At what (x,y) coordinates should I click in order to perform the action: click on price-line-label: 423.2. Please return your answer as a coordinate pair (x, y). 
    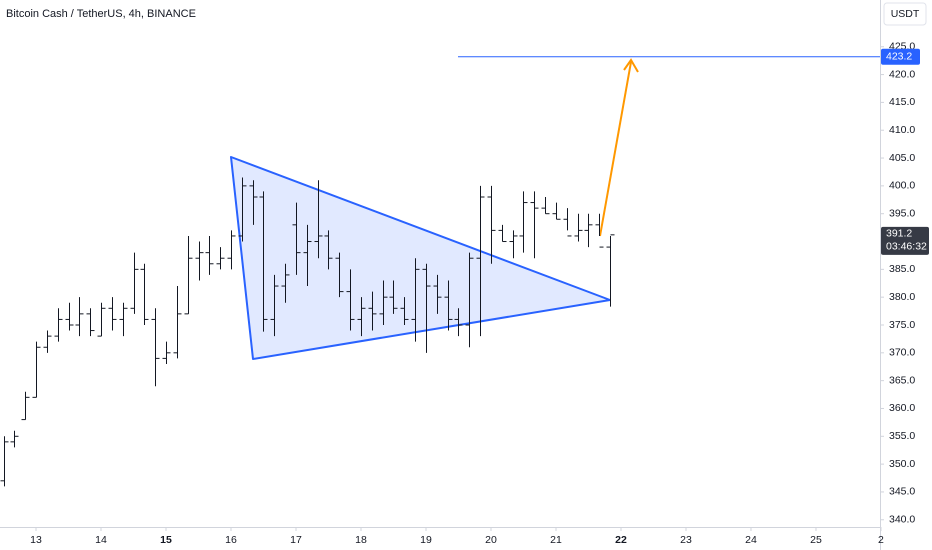
    Looking at the image, I should click on (899, 57).